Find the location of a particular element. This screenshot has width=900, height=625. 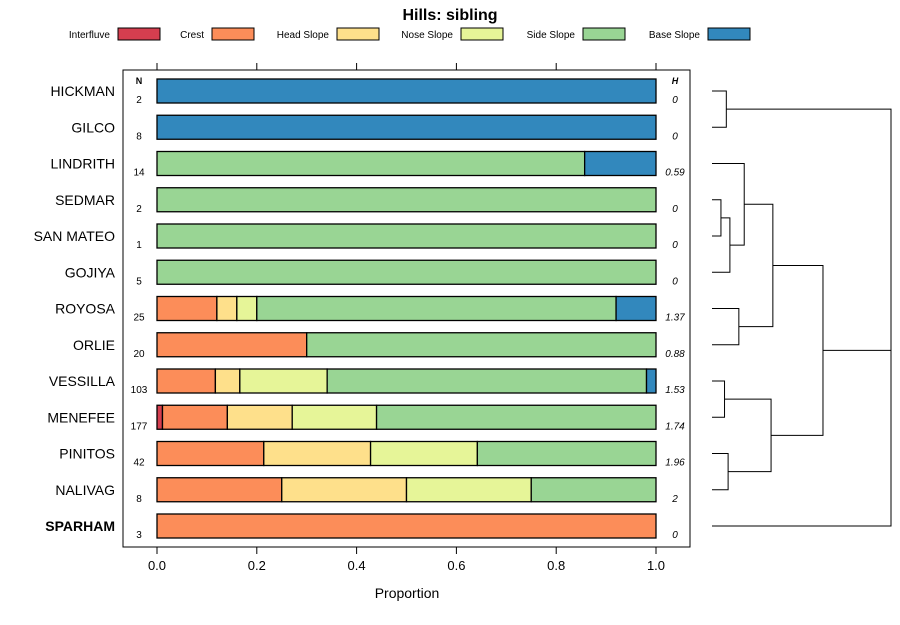

bar-segment-pinitos-side-slope is located at coordinates (566, 453).